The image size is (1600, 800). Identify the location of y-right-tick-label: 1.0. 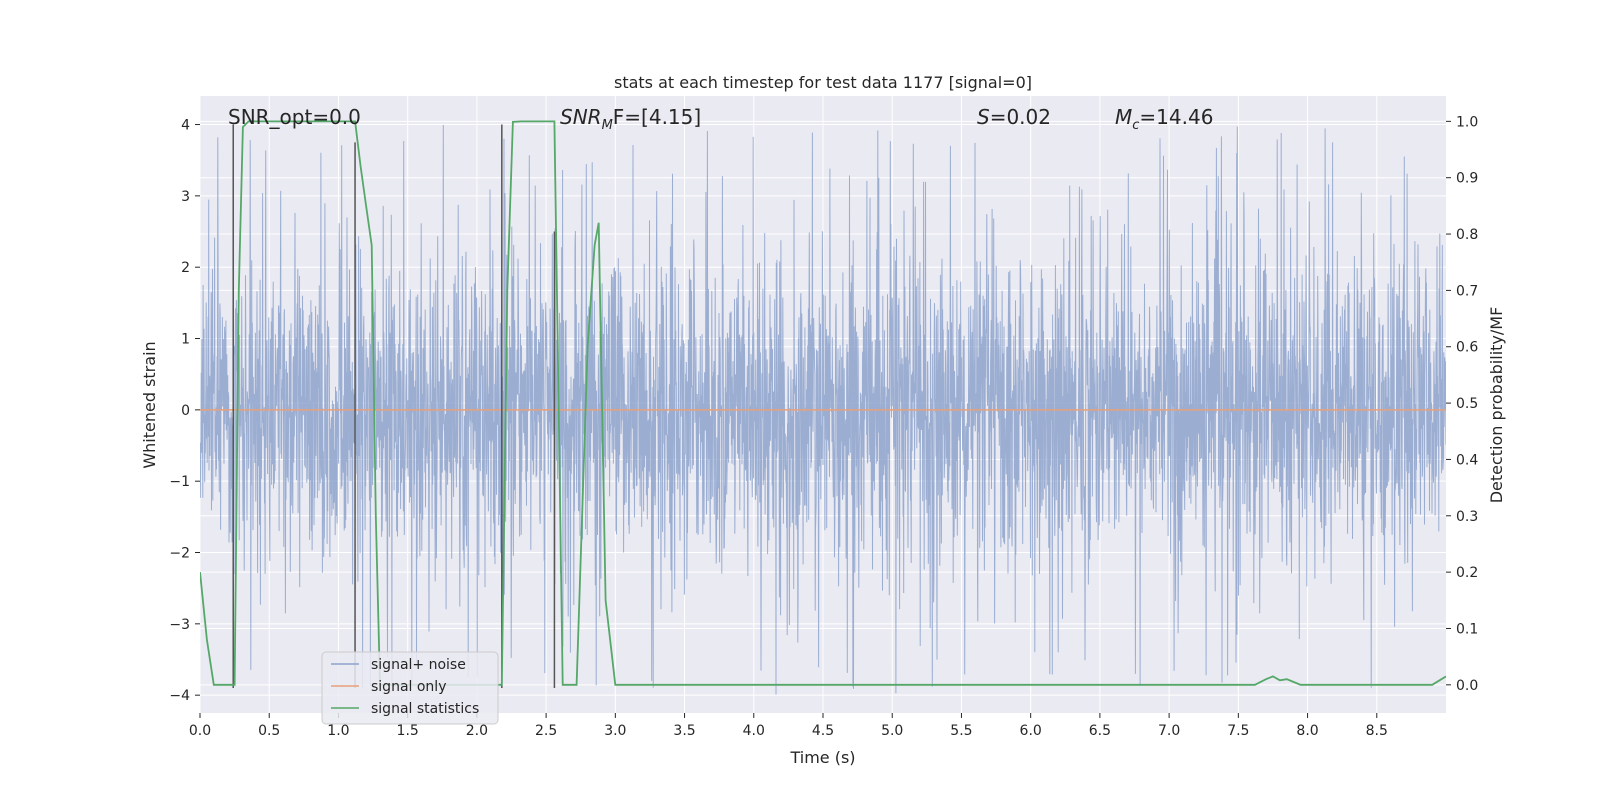
(1467, 122).